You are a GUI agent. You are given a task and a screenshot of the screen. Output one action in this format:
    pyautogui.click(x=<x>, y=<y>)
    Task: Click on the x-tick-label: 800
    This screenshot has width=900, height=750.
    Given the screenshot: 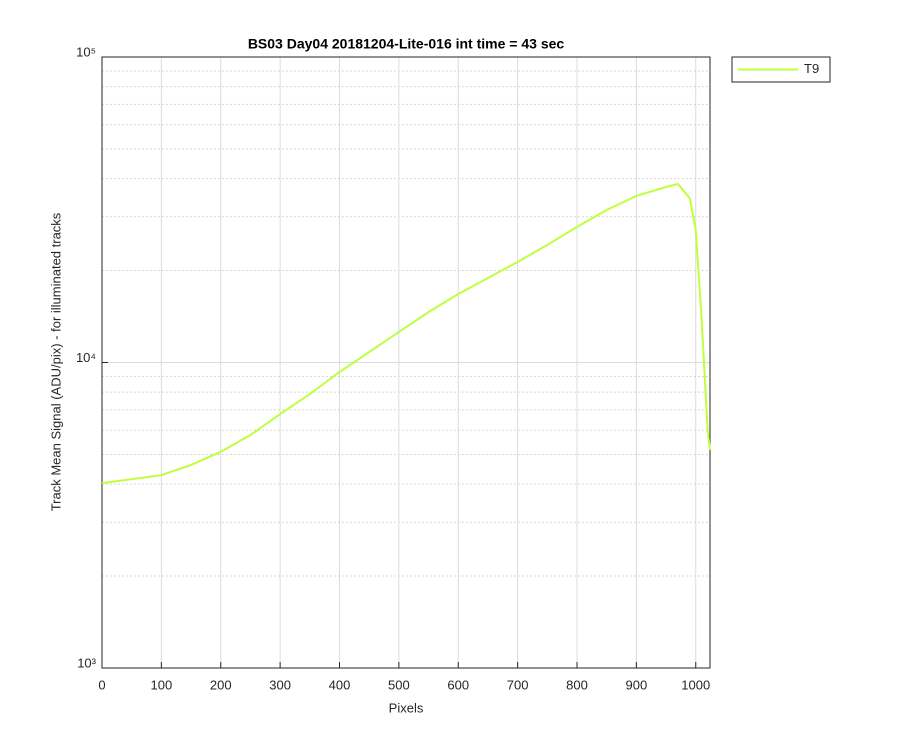 What is the action you would take?
    pyautogui.click(x=577, y=684)
    